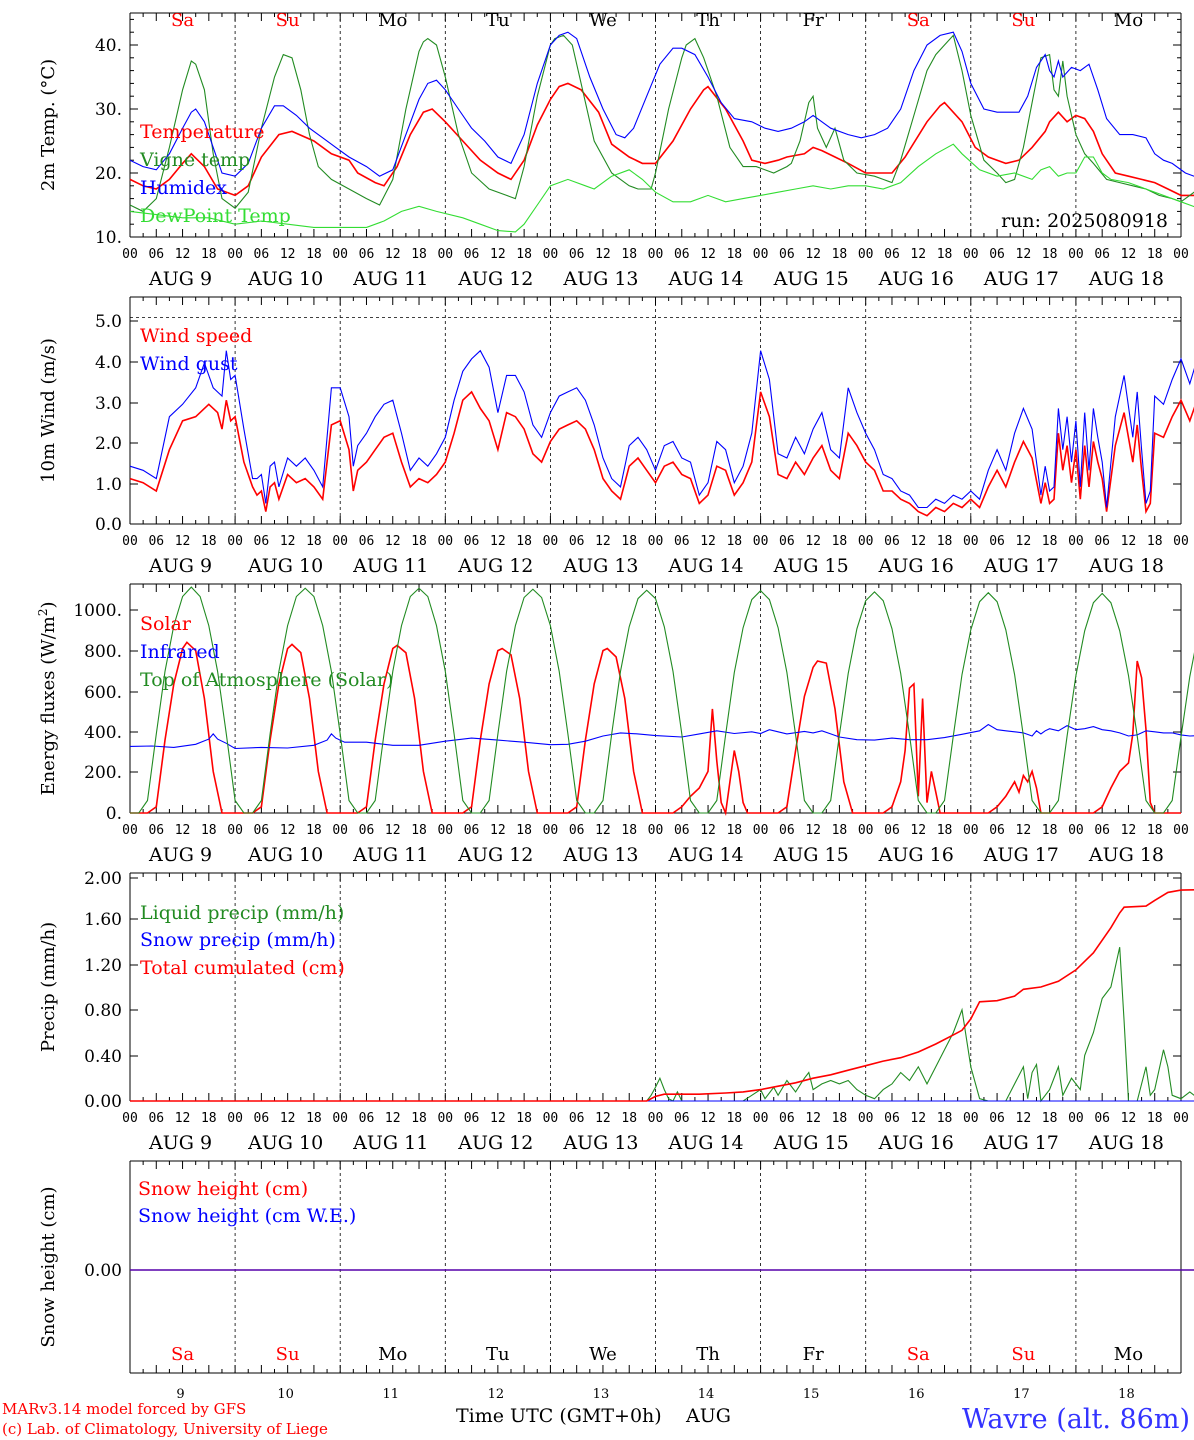  Describe the element at coordinates (918, 1354) in the screenshot. I see `weekday-label: Sa` at that location.